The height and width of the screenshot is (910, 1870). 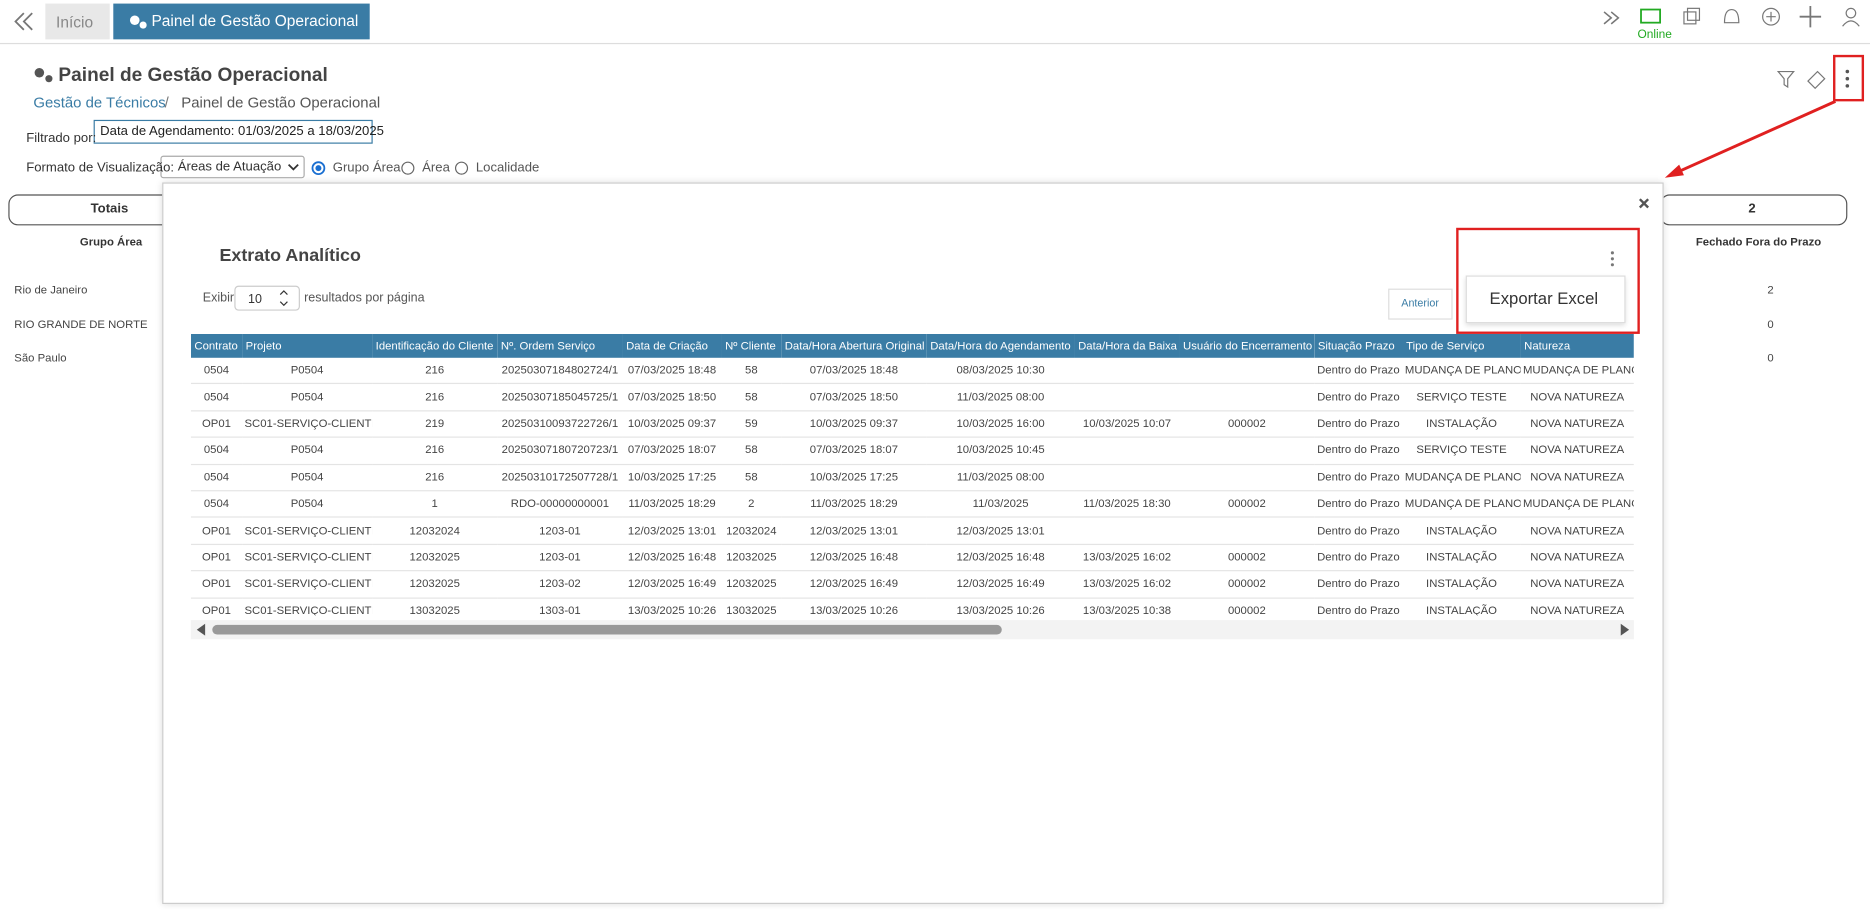 What do you see at coordinates (751, 424) in the screenshot?
I see `table-cell: 59` at bounding box center [751, 424].